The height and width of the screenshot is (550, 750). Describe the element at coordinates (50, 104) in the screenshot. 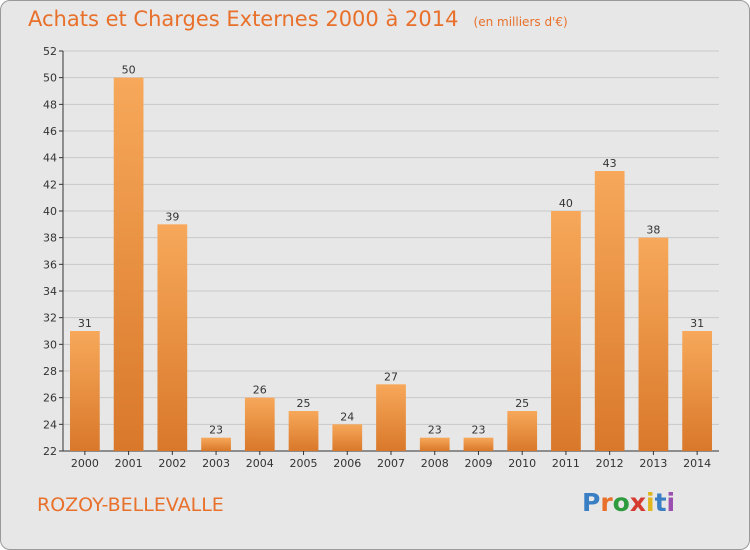

I see `y-tick-label: 48` at that location.